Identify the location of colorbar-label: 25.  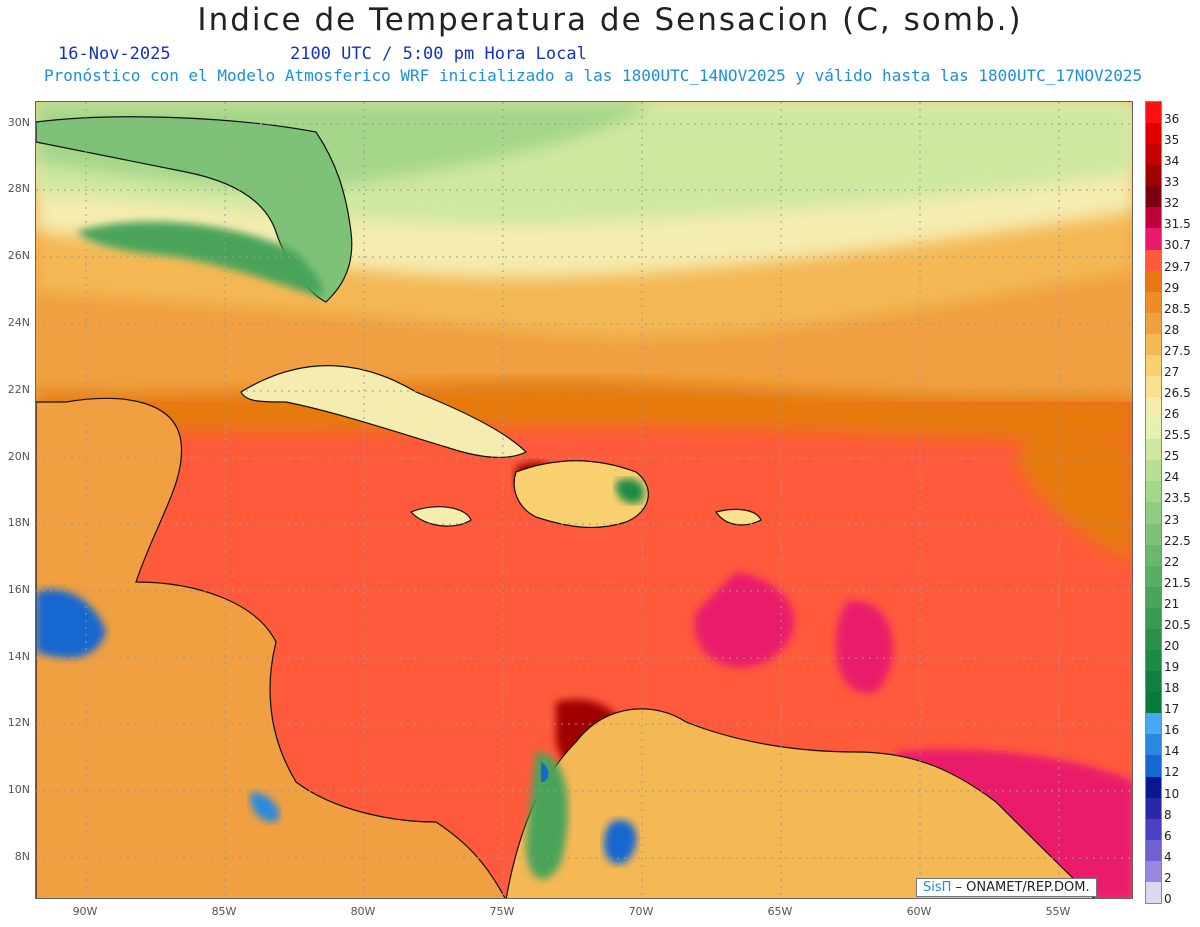
(1172, 456).